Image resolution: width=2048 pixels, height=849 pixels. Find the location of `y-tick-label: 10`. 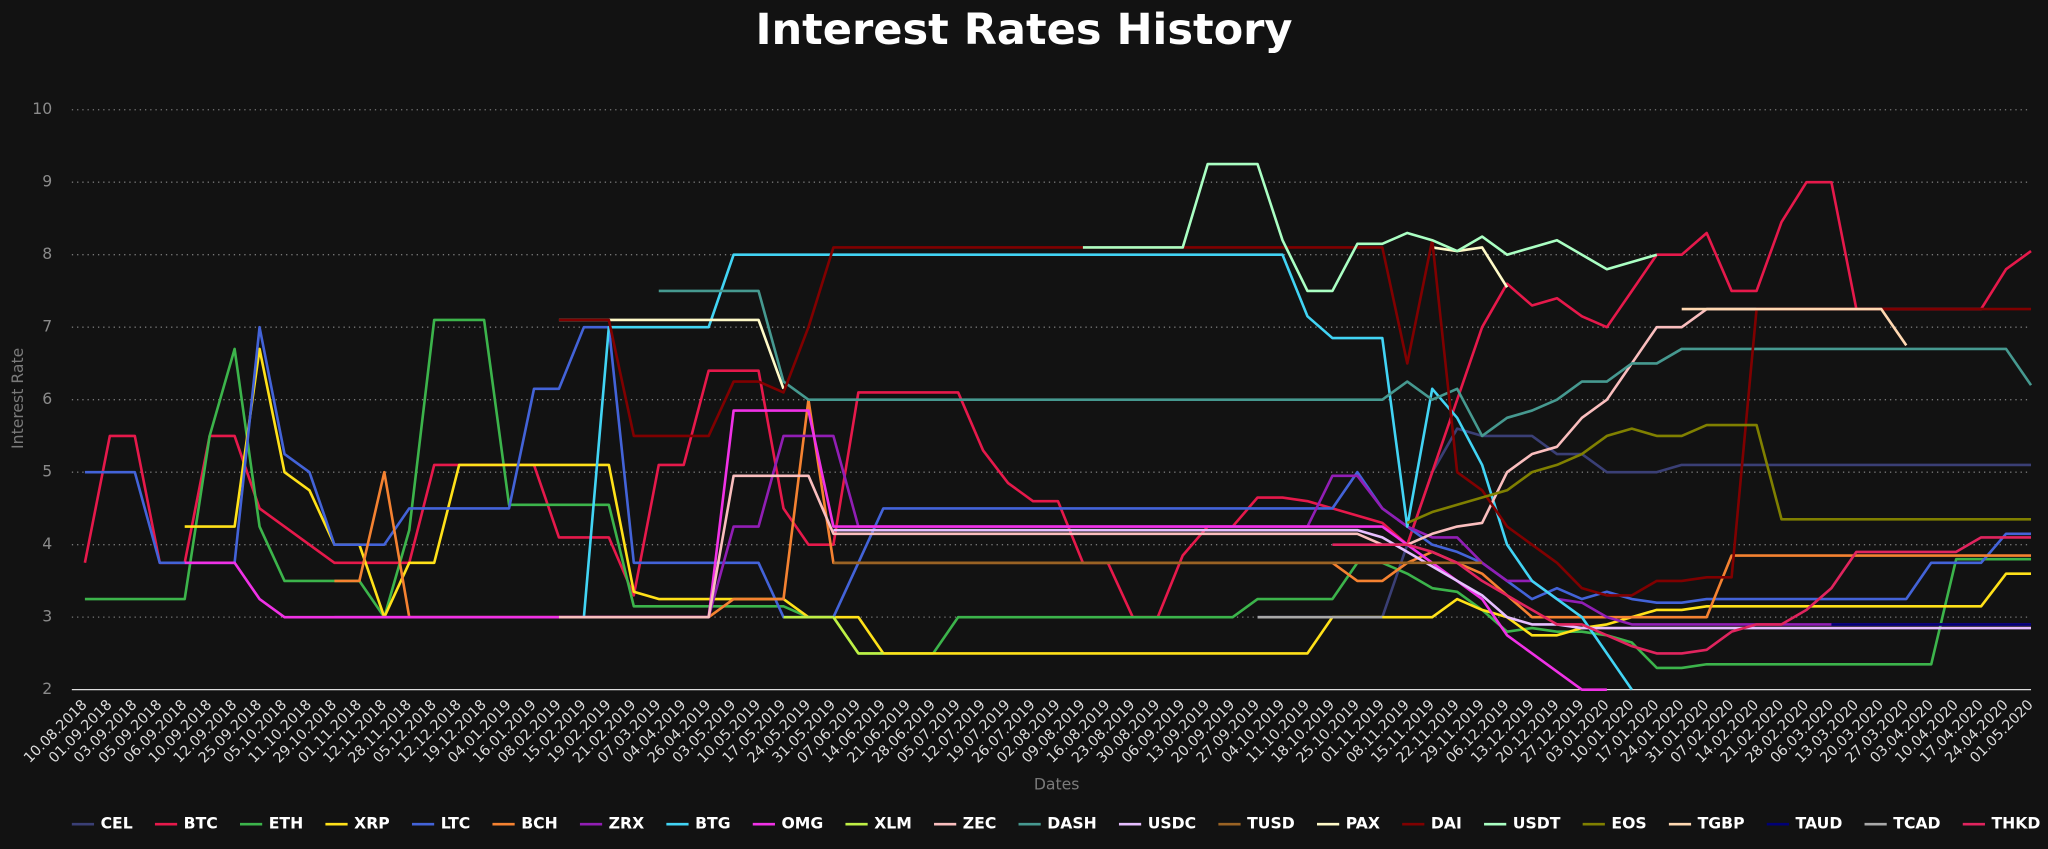

y-tick-label: 10 is located at coordinates (42, 108).